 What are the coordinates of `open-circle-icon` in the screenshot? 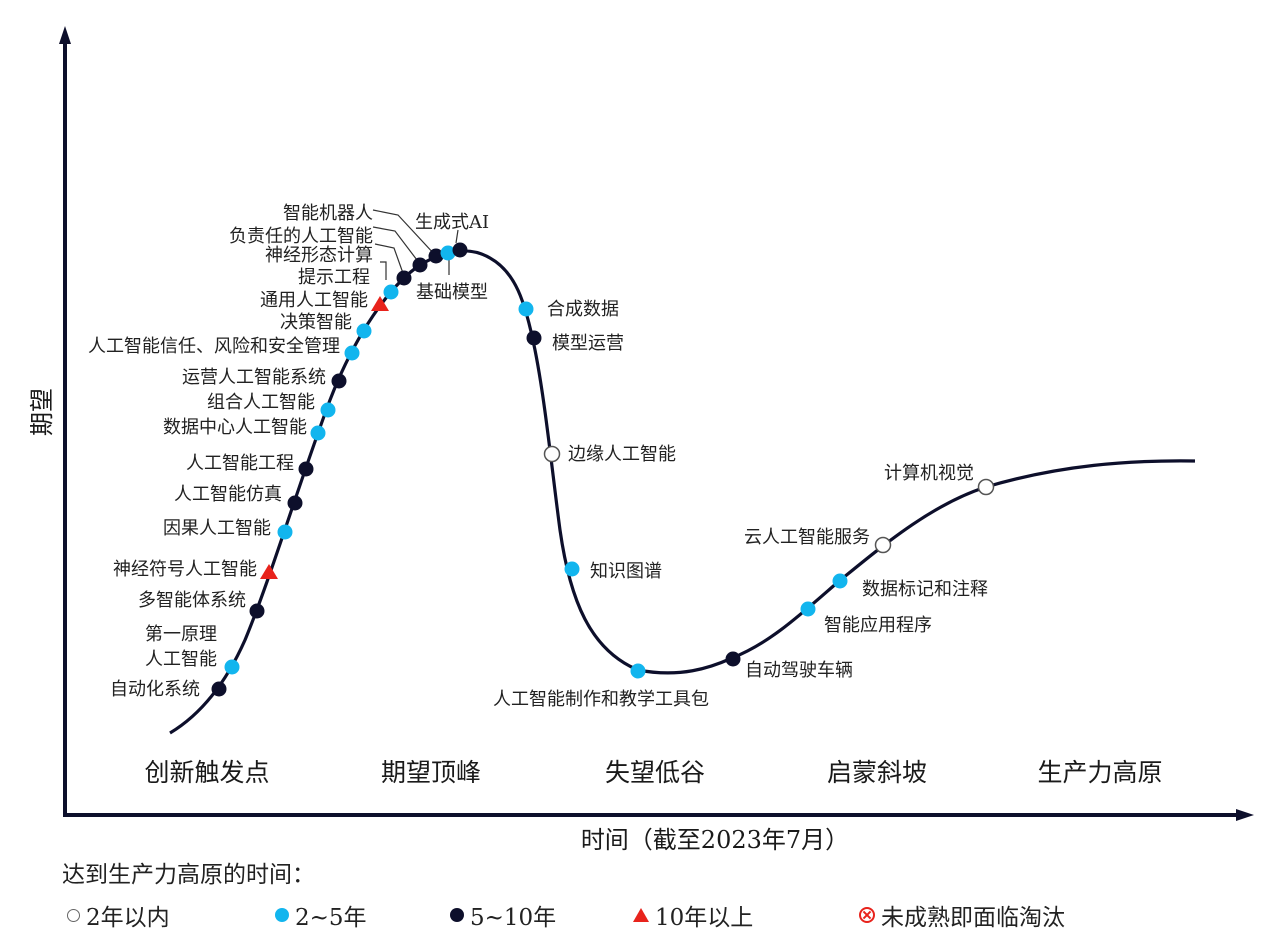 It's located at (73, 915).